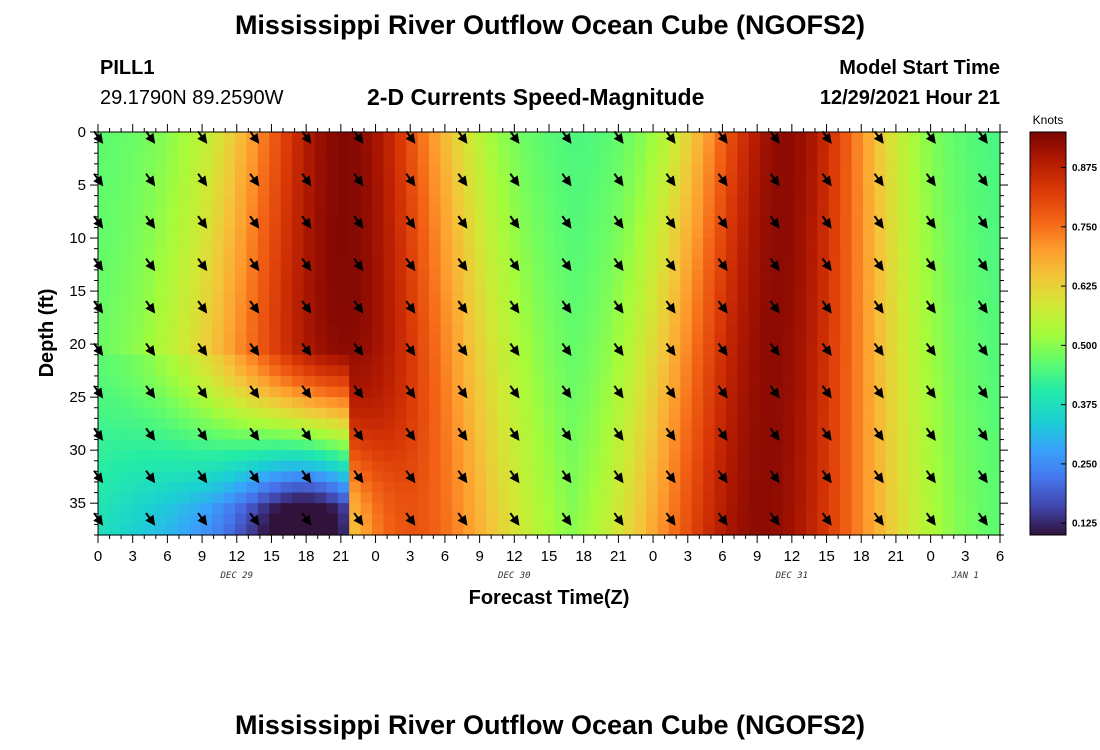  What do you see at coordinates (1048, 333) in the screenshot?
I see `colorbar-gradient` at bounding box center [1048, 333].